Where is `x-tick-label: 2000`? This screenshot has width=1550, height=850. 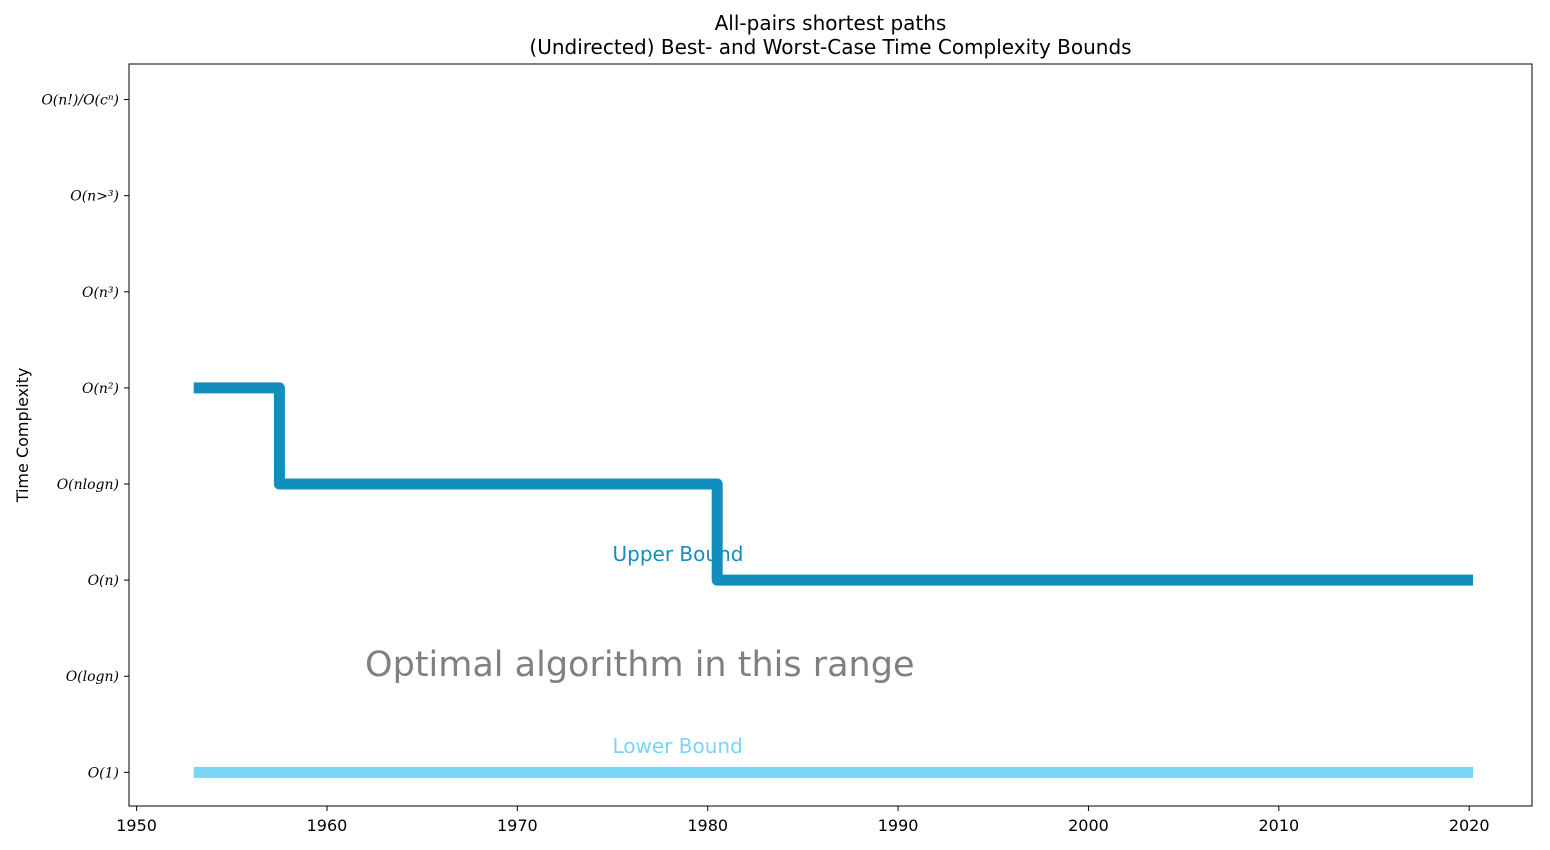 x-tick-label: 2000 is located at coordinates (1088, 825).